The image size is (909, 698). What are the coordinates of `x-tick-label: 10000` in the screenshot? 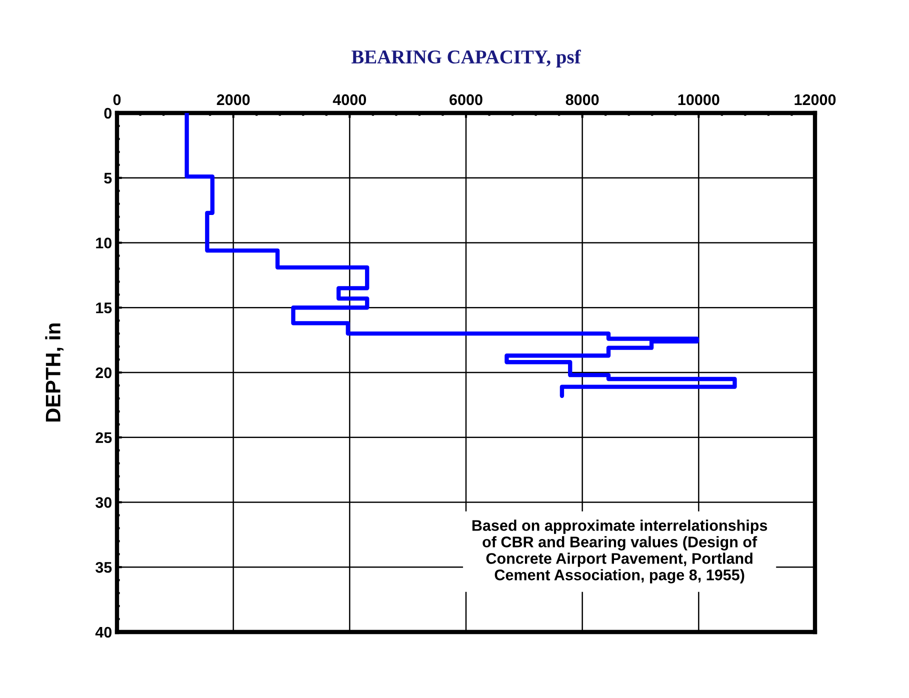 It's located at (699, 100).